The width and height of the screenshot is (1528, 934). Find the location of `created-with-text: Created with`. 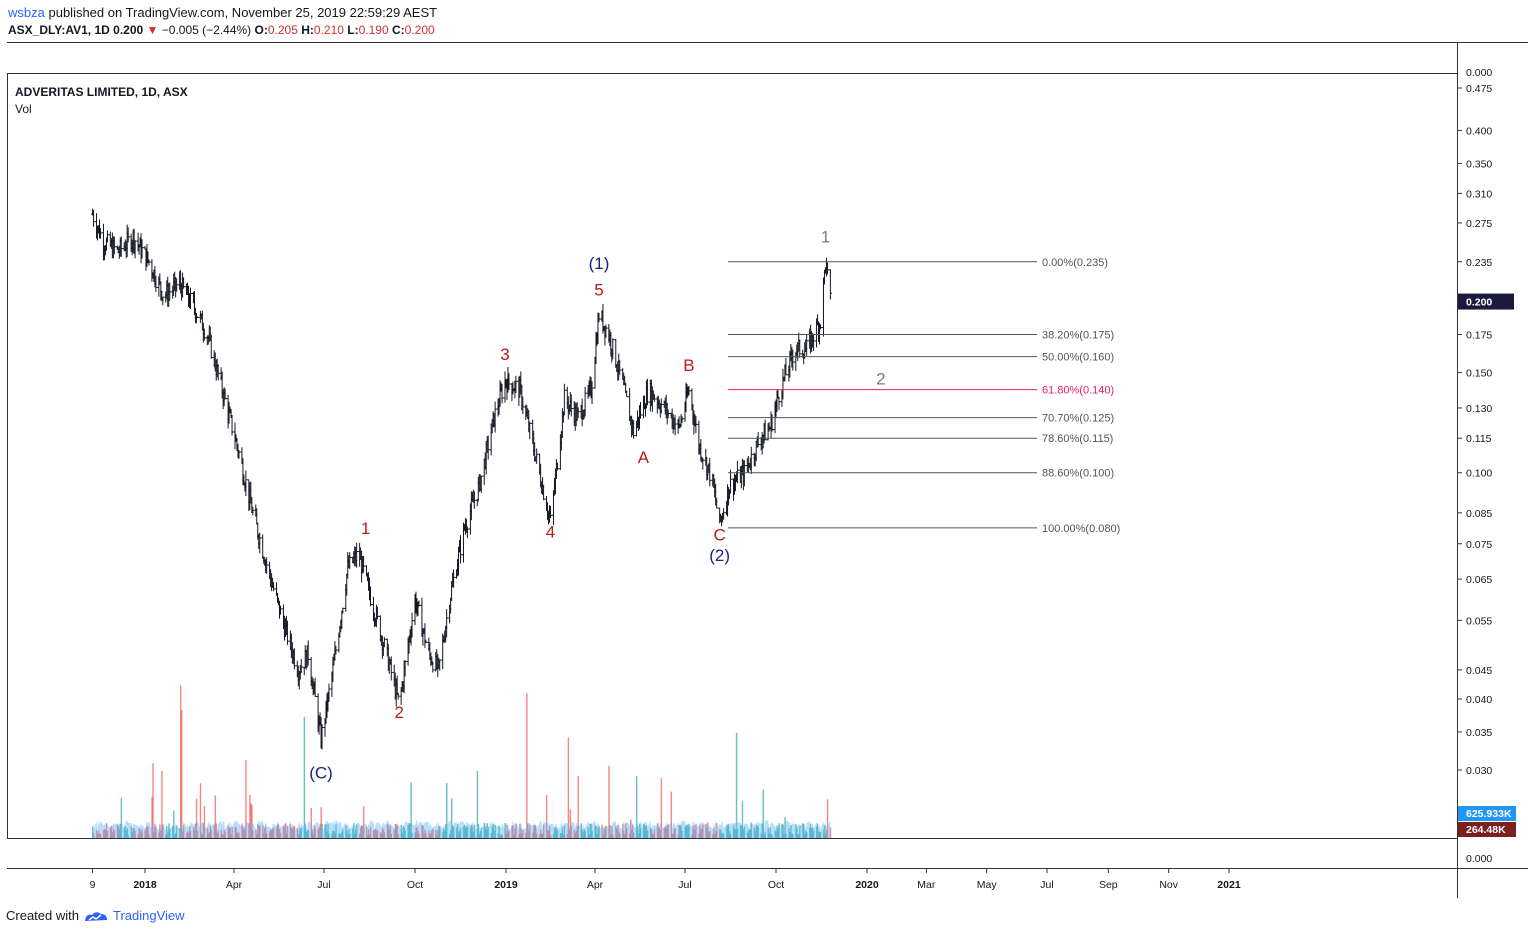

created-with-text: Created with is located at coordinates (42, 915).